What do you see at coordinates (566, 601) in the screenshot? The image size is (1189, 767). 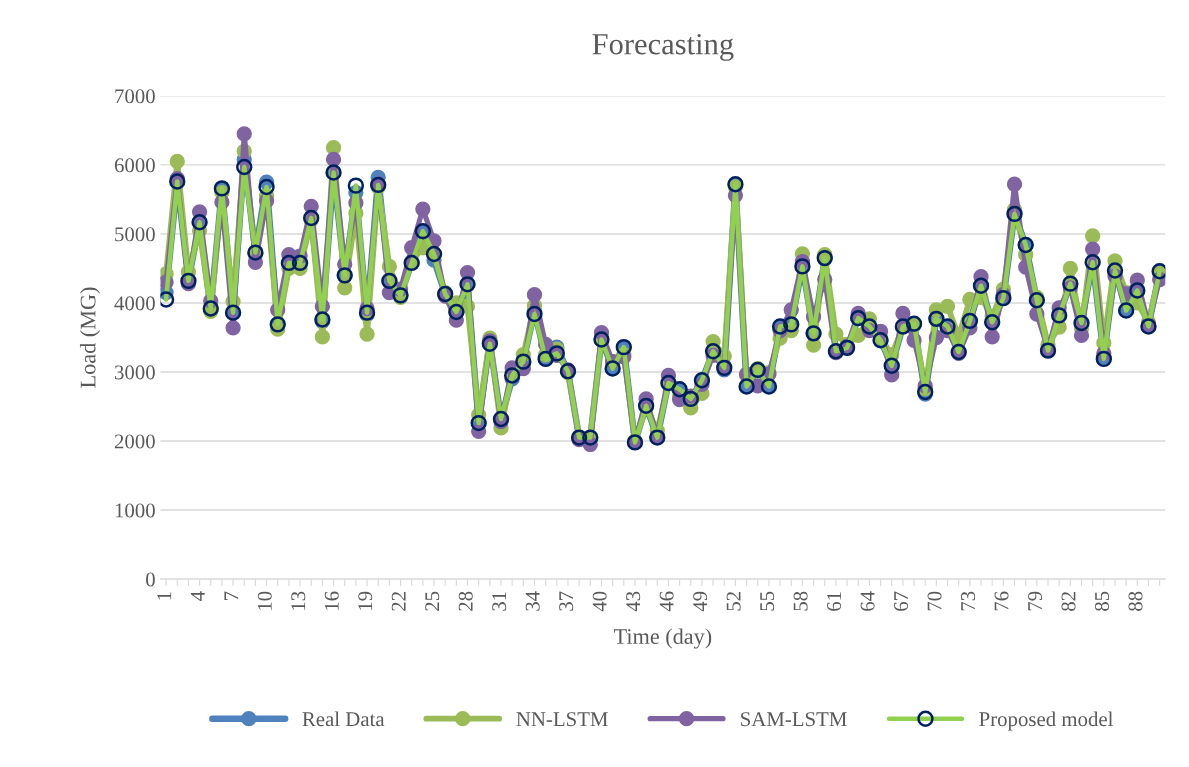 I see `x-tick-label: 37` at bounding box center [566, 601].